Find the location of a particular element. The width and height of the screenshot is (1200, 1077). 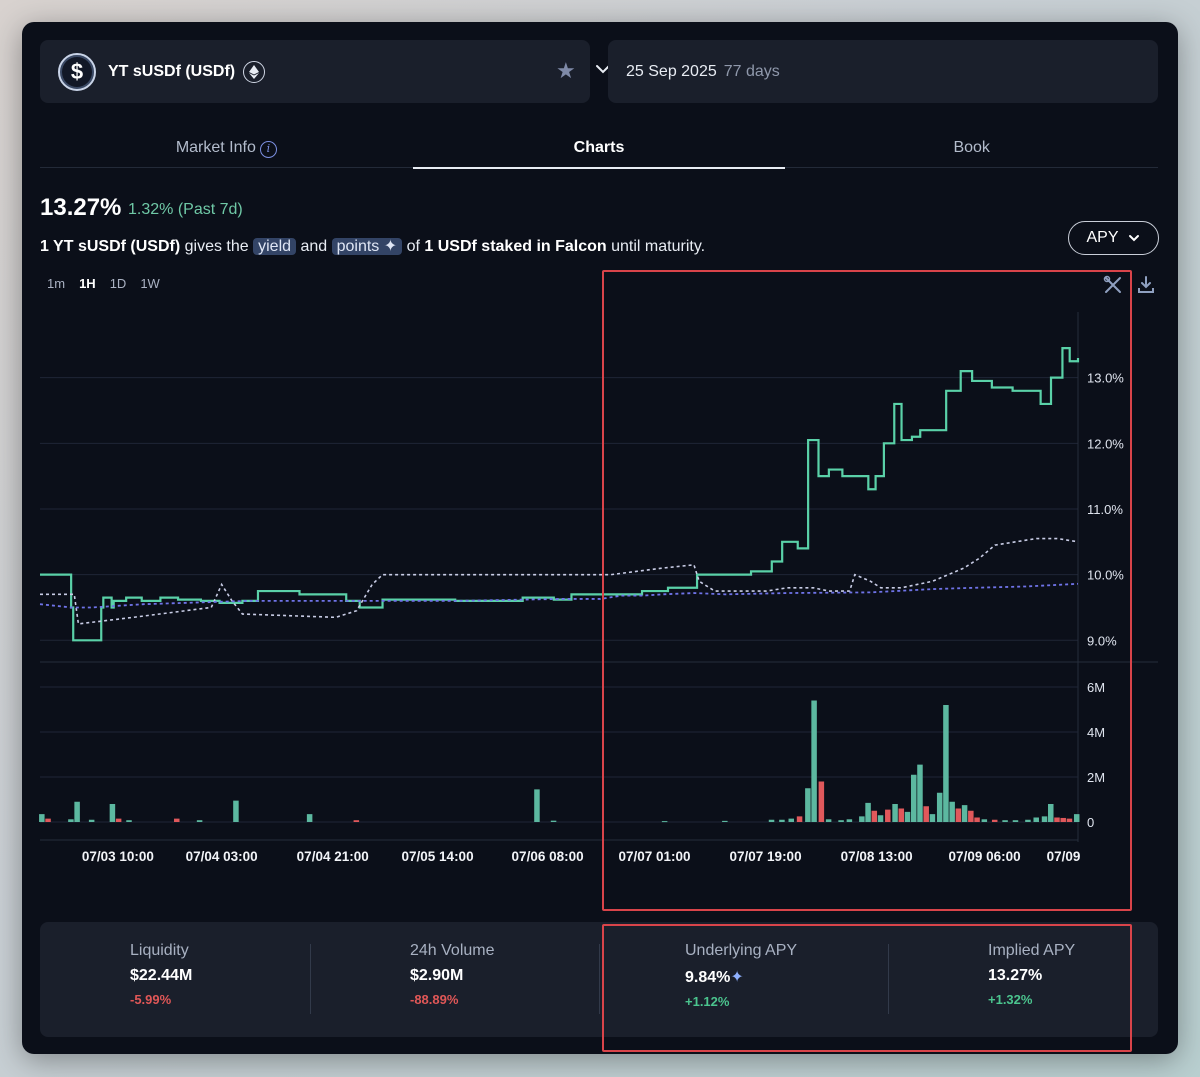

volume-y-tick: 6M is located at coordinates (1096, 687).